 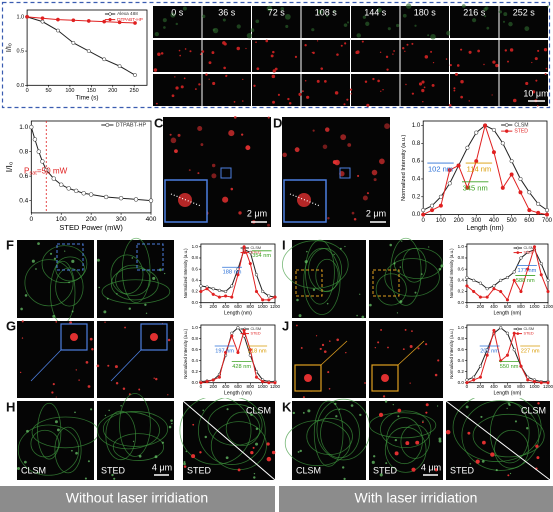 I want to click on inset-connector, so click(x=126, y=365).